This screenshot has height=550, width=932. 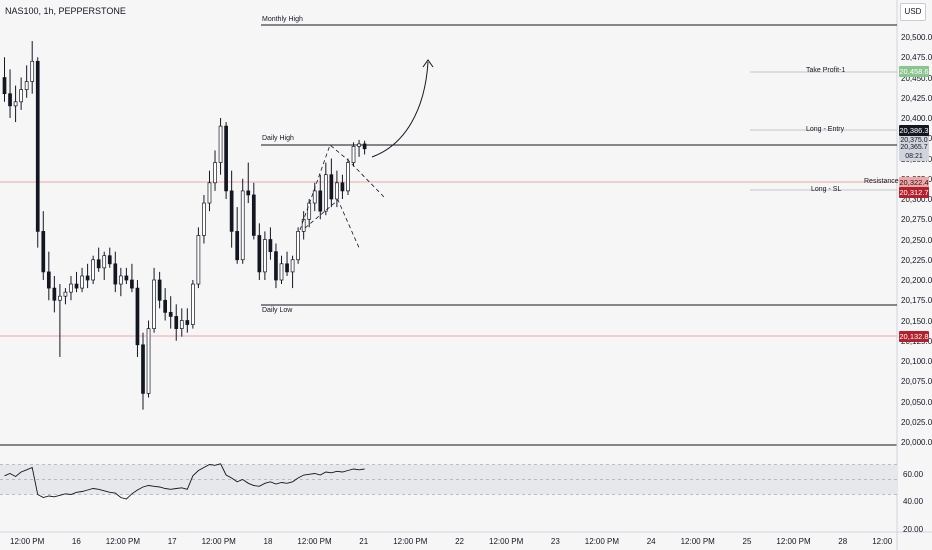 I want to click on projection-arrow, so click(x=400, y=109).